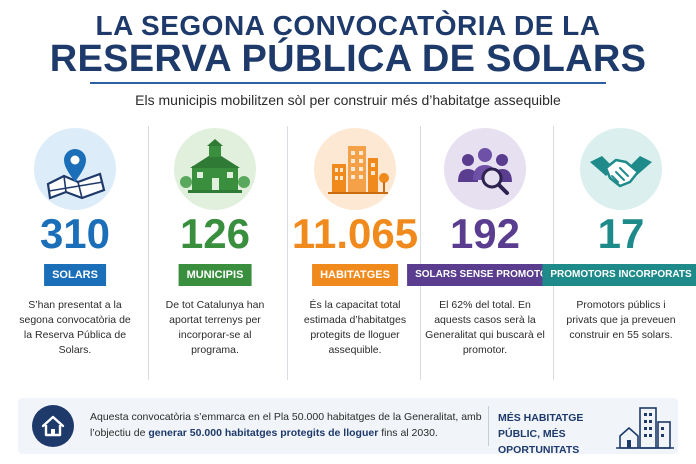 The image size is (696, 464). Describe the element at coordinates (53, 426) in the screenshot. I see `home-icon` at that location.